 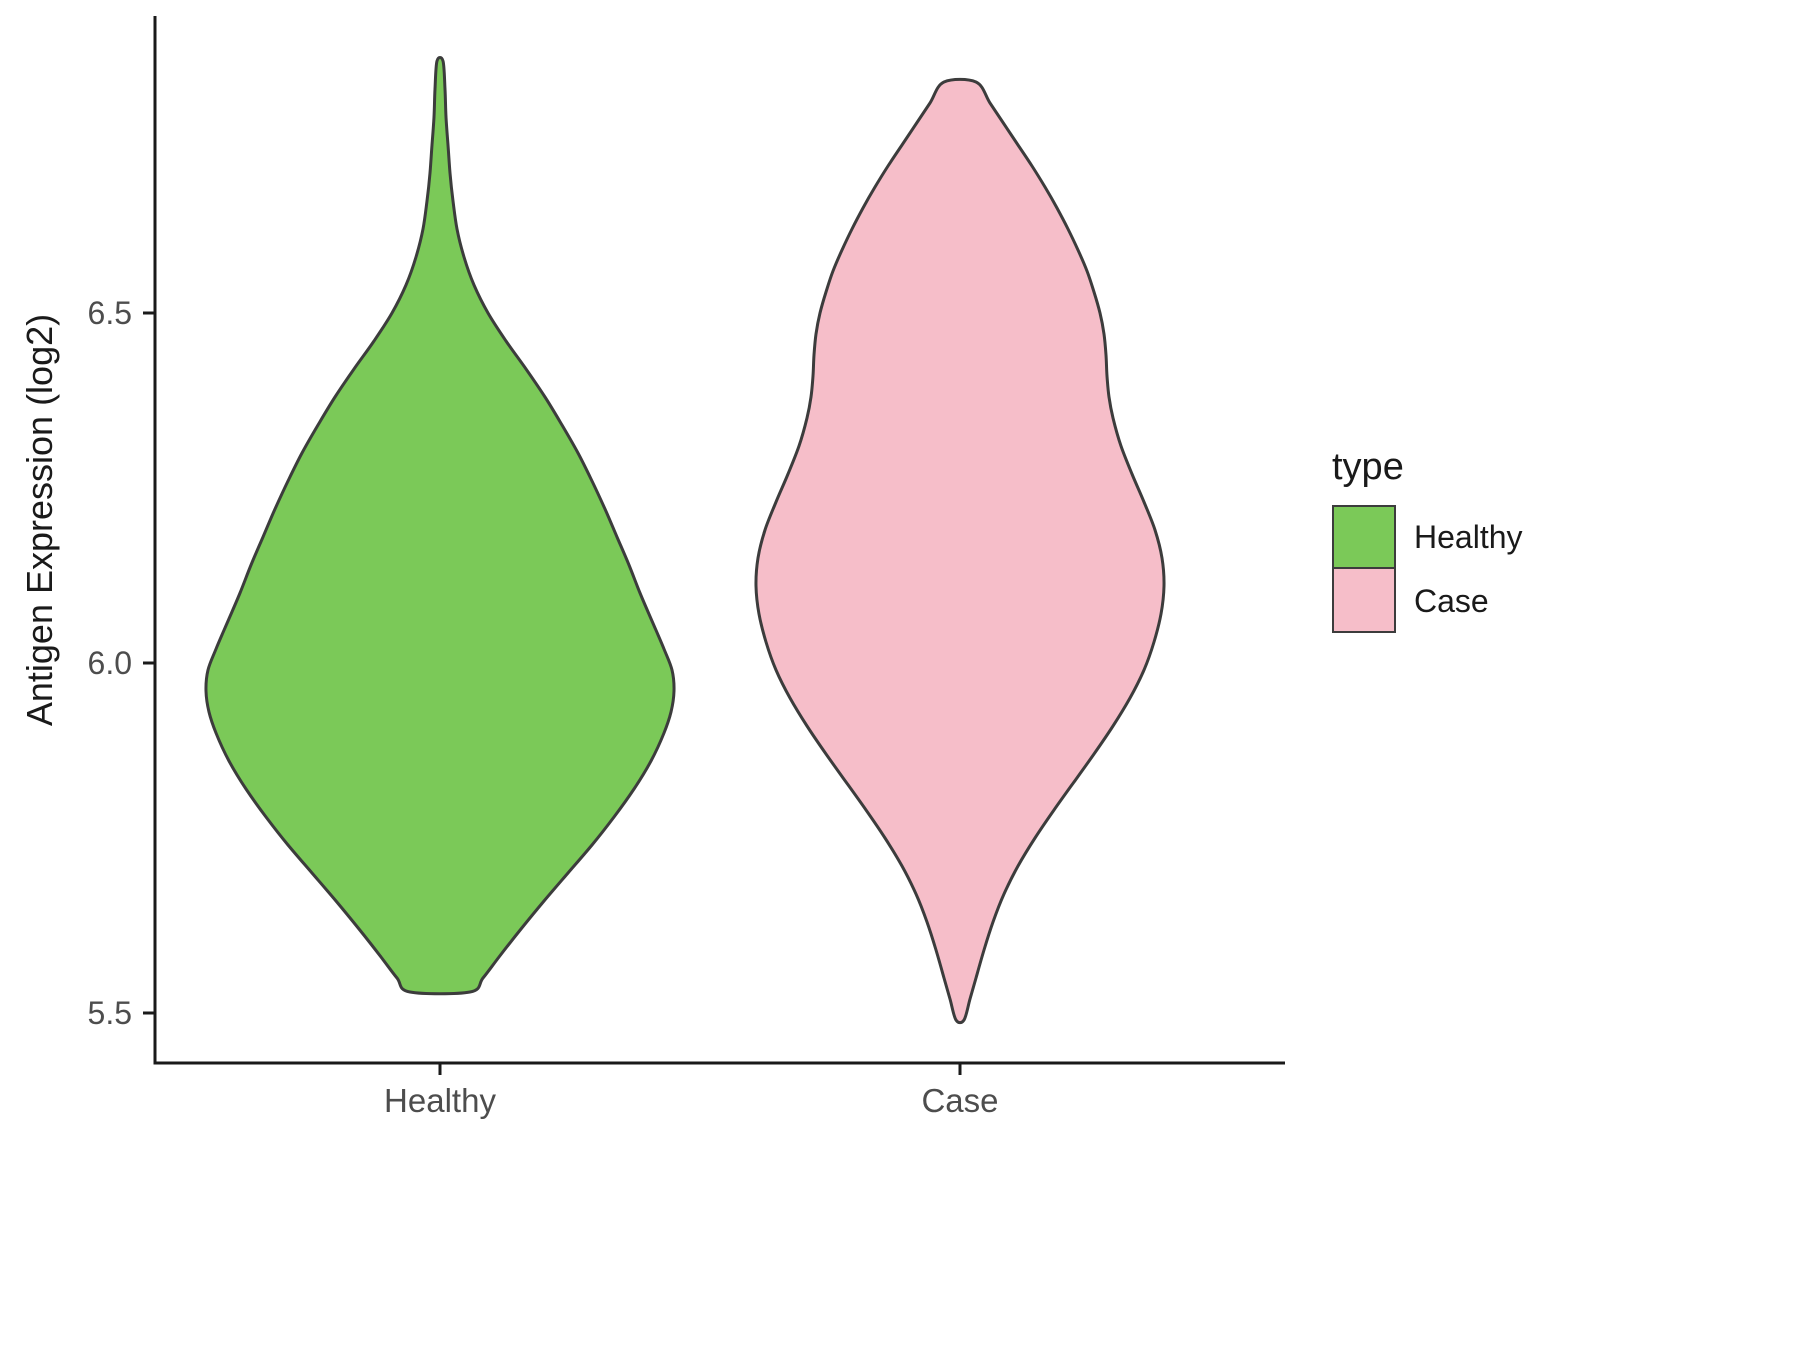 I want to click on legend-label-case: Case, so click(x=1451, y=600).